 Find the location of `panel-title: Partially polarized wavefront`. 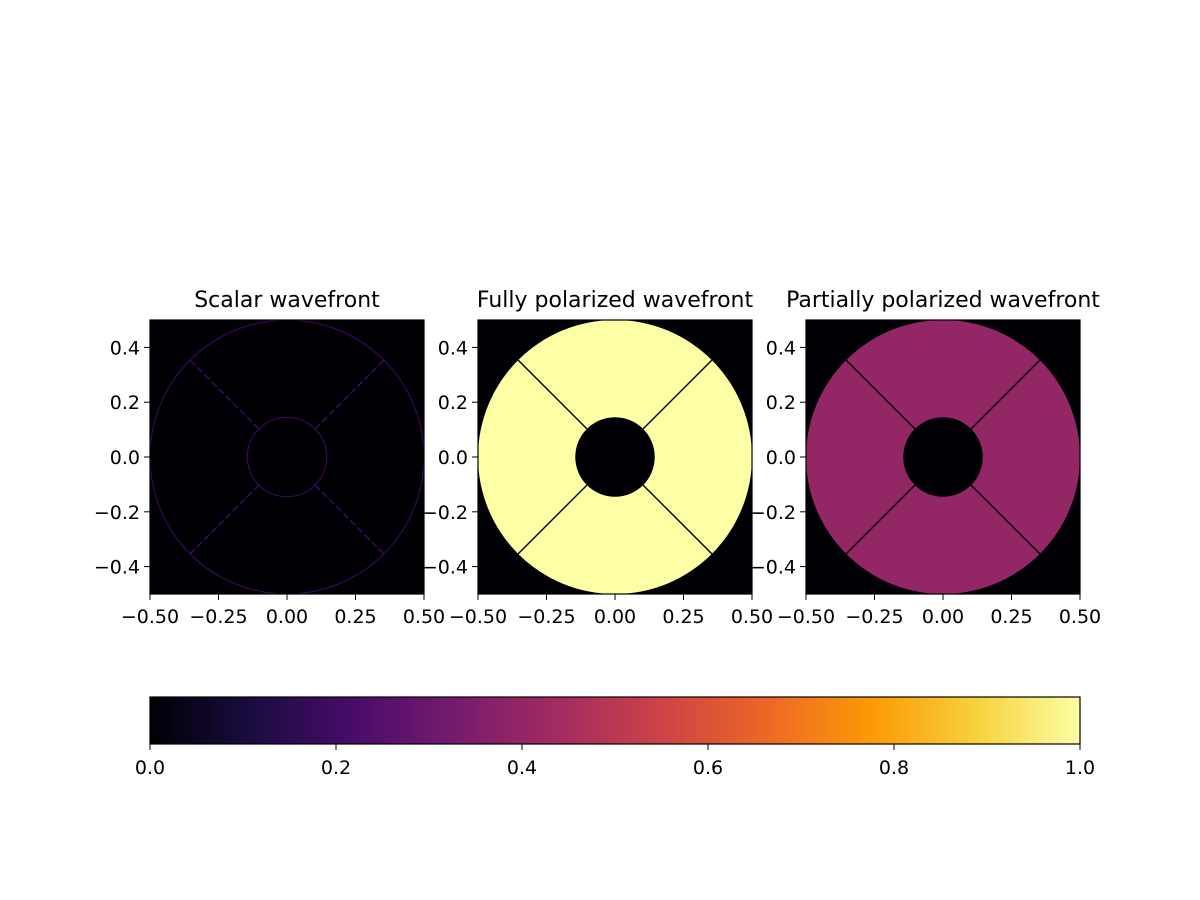

panel-title: Partially polarized wavefront is located at coordinates (943, 300).